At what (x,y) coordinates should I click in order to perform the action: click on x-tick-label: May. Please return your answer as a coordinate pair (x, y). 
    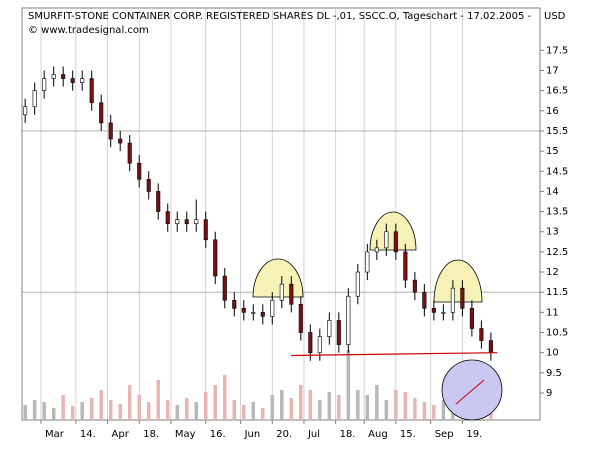
    Looking at the image, I should click on (185, 434).